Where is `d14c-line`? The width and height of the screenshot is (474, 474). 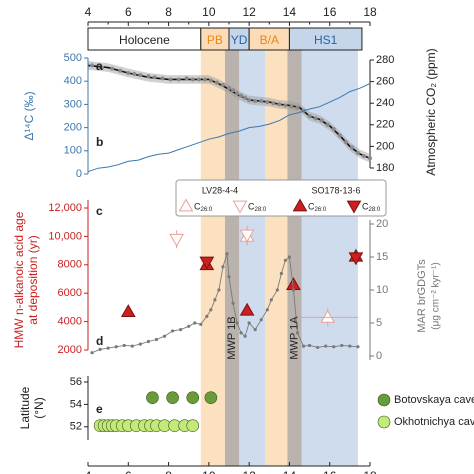
d14c-line is located at coordinates (229, 128).